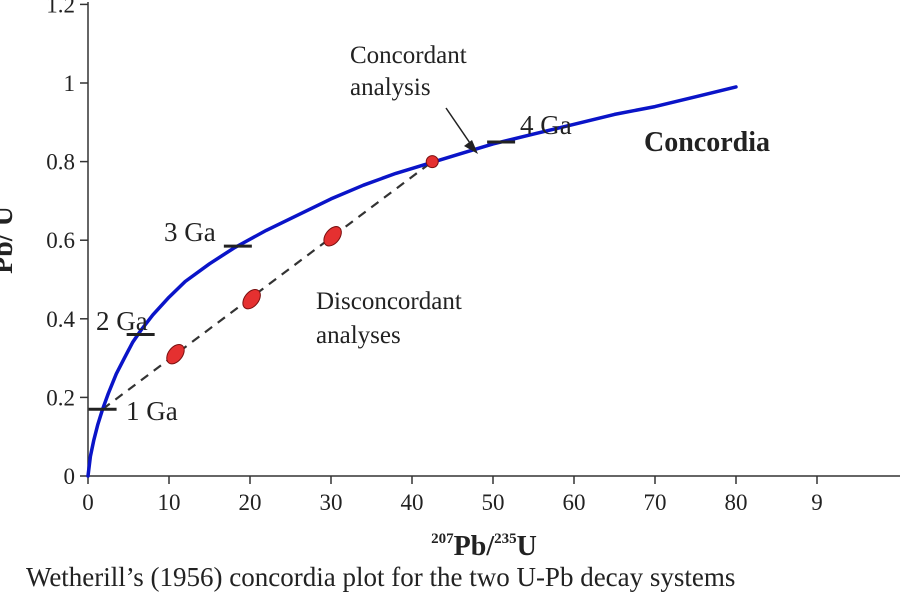  I want to click on y-axis-title: Pb/ U, so click(9, 240).